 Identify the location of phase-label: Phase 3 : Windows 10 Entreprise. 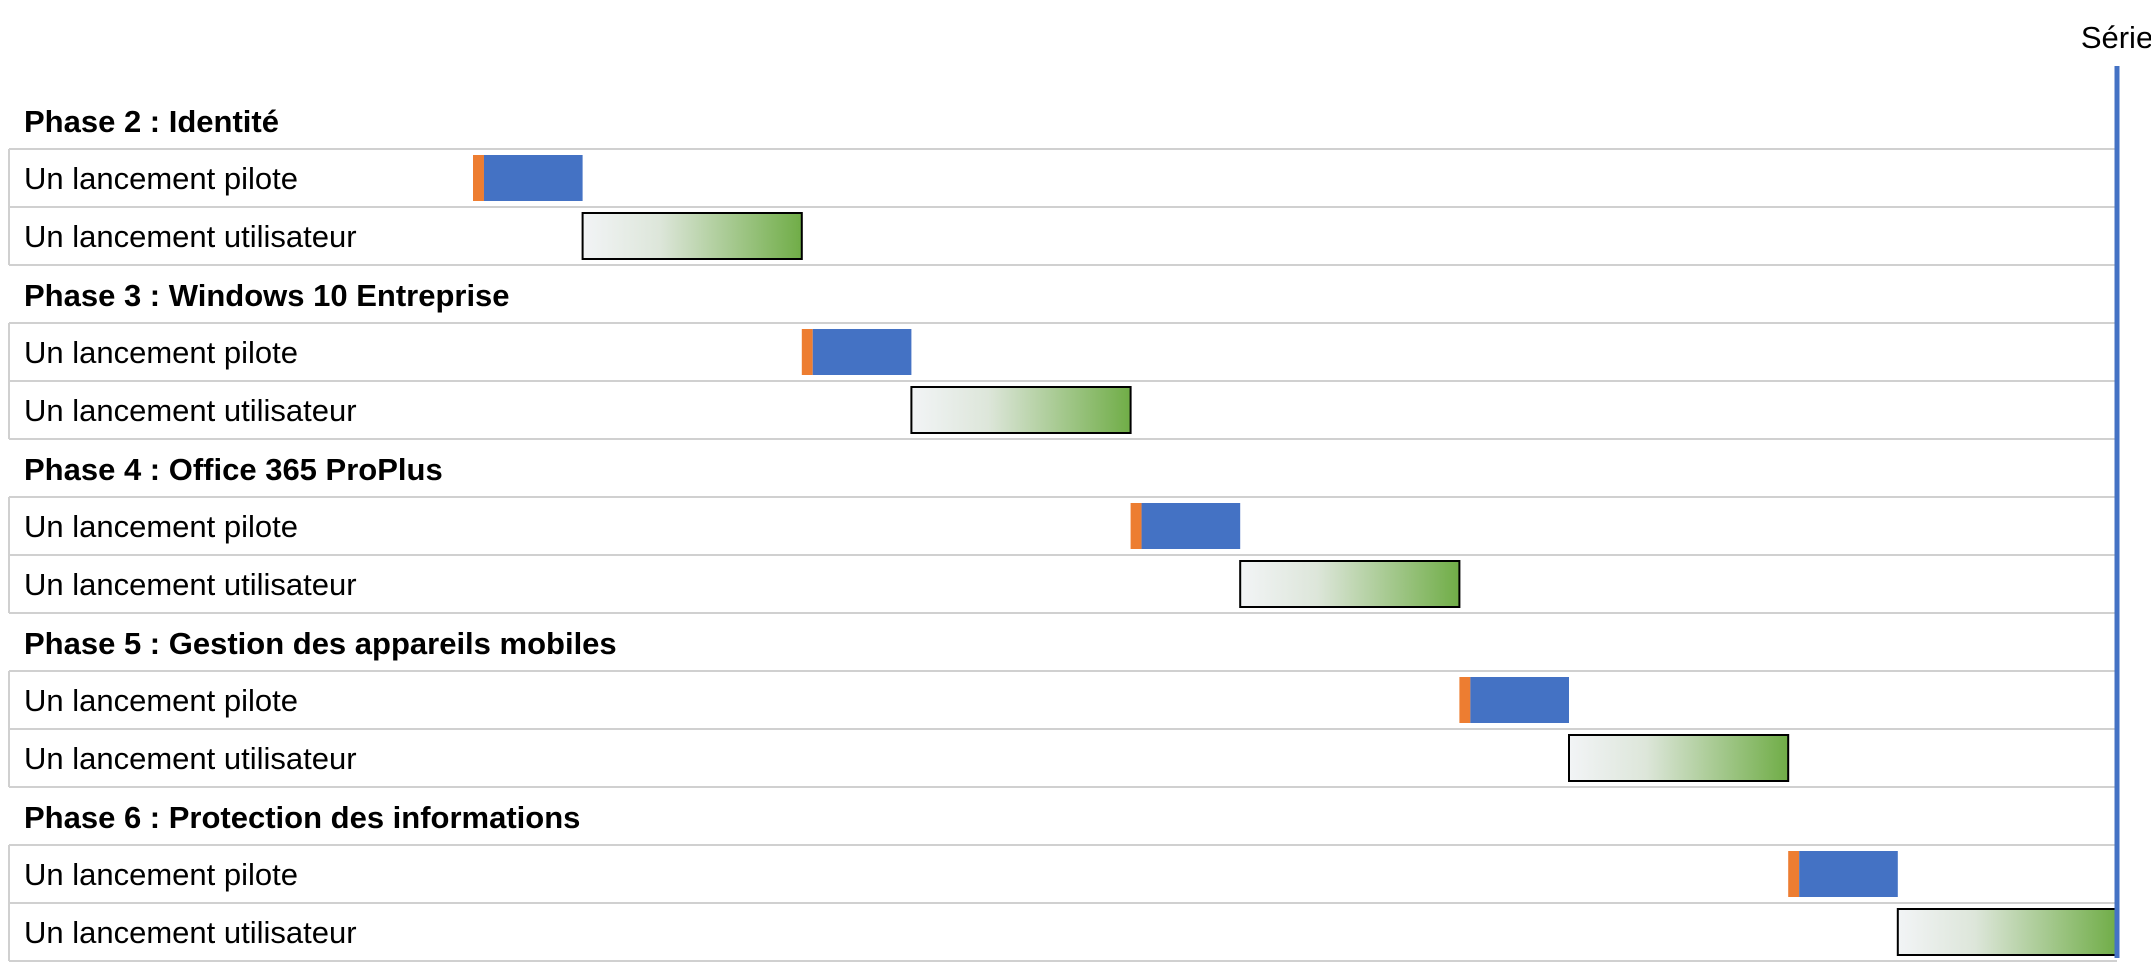
(267, 295).